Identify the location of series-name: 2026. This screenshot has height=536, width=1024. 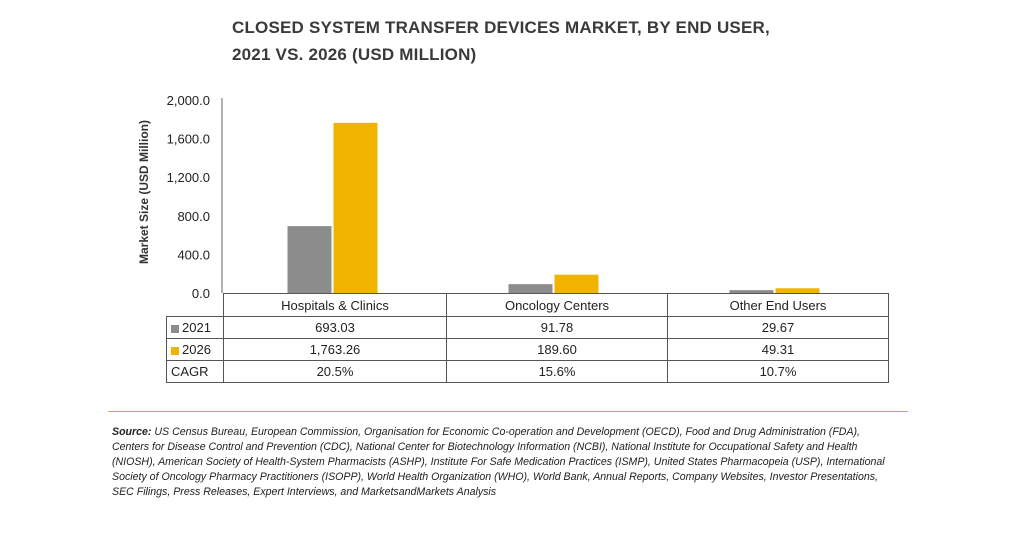
(196, 349).